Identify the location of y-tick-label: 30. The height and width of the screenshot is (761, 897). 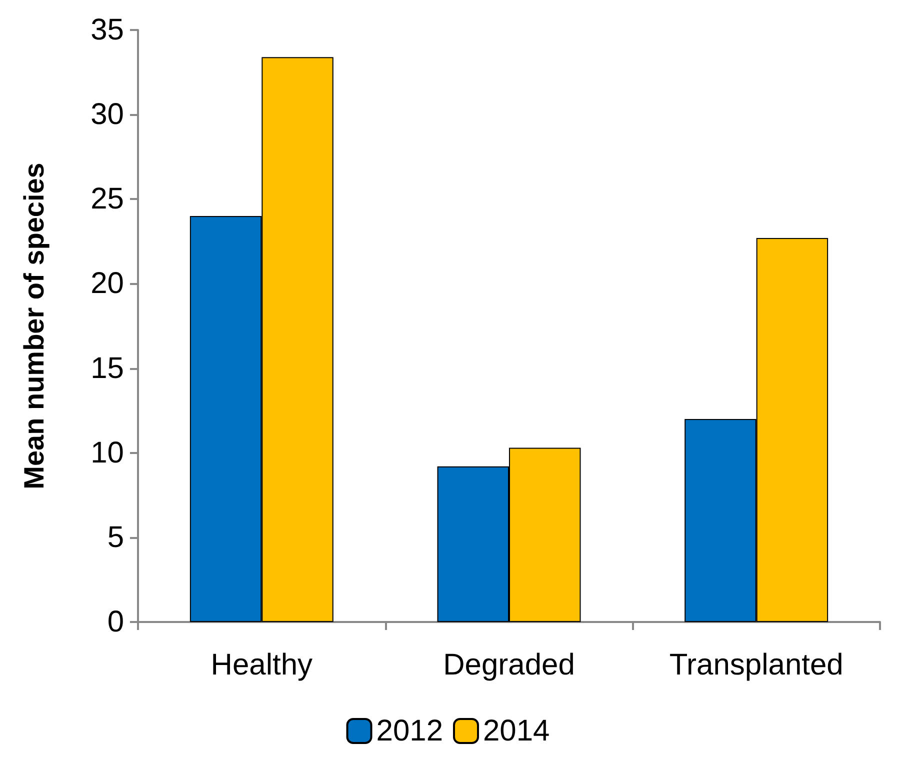
(107, 115).